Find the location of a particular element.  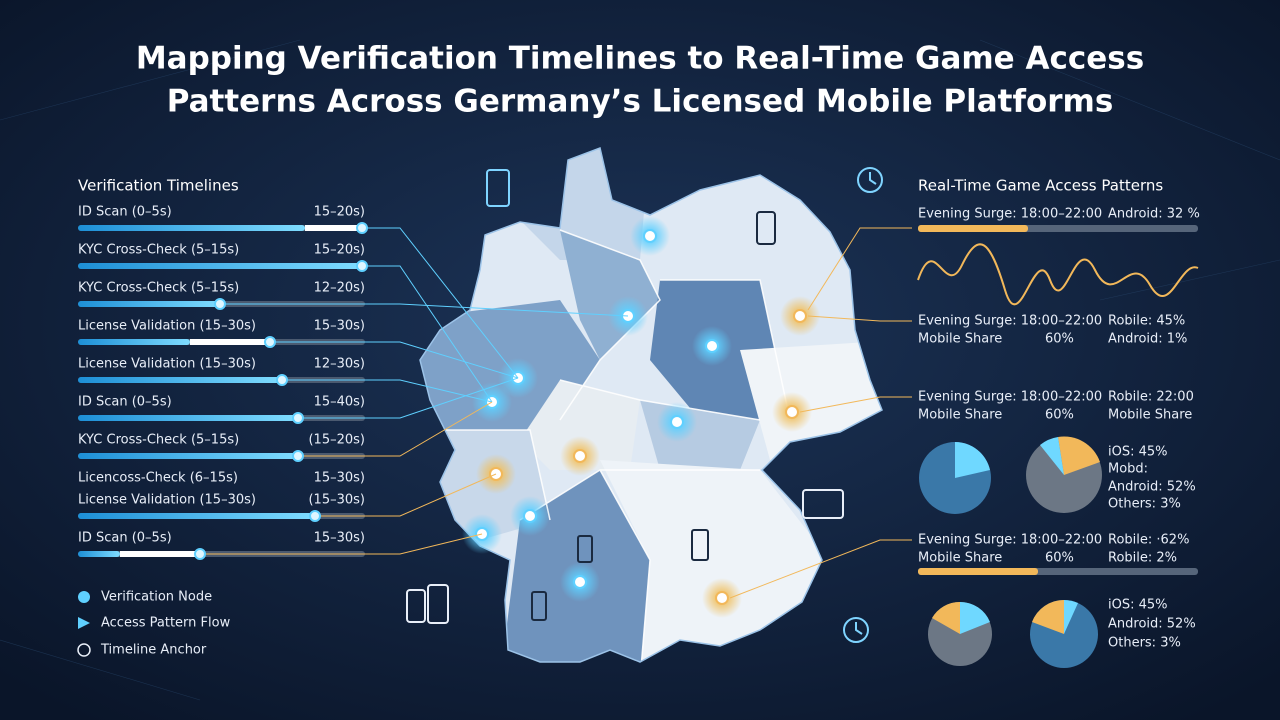

legend-label: Verification Node is located at coordinates (156, 597).